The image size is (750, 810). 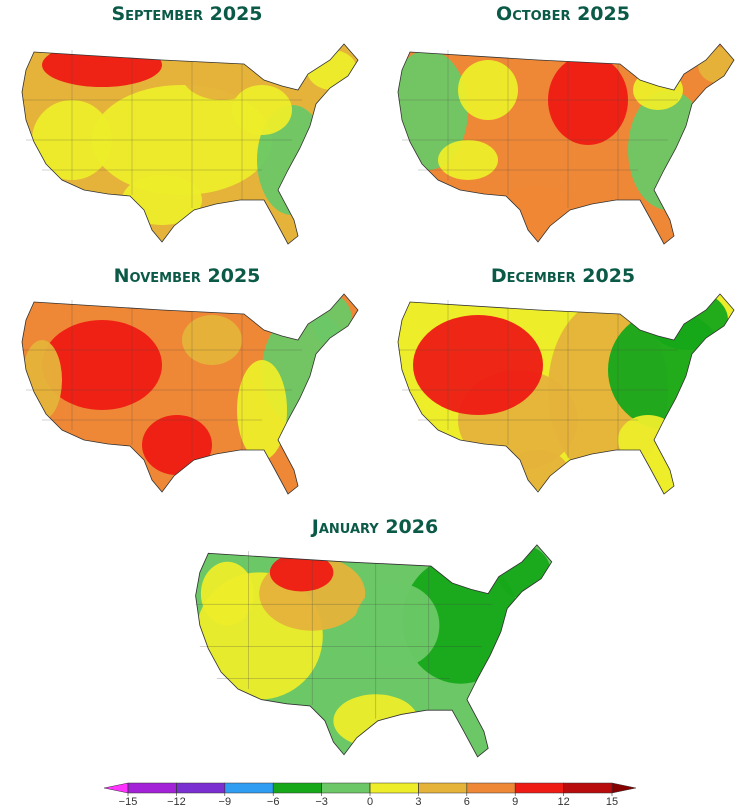 I want to click on colorbar-tick-label: 3, so click(x=418, y=802).